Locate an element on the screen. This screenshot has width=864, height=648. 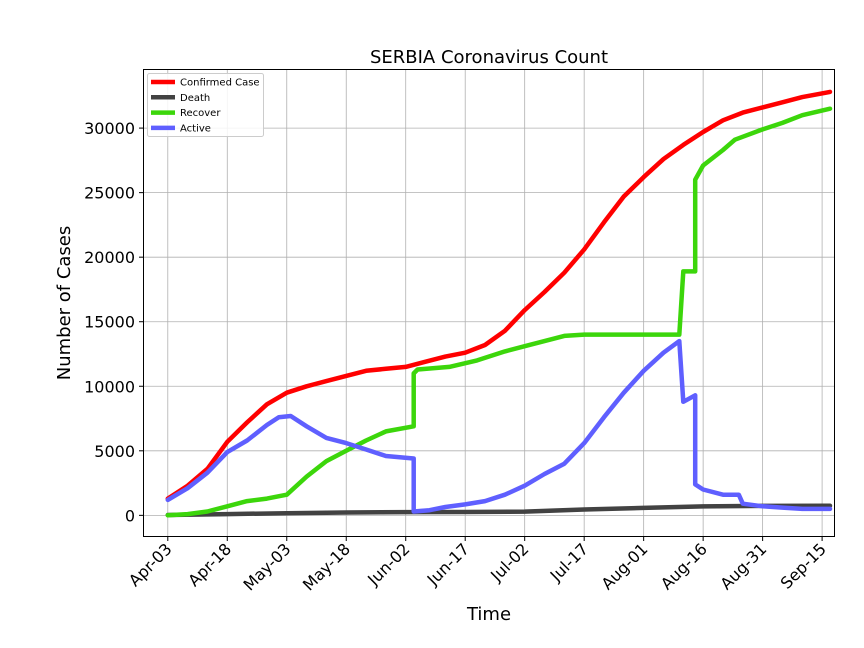
x-tick-label: Jul-17 is located at coordinates (569, 562).